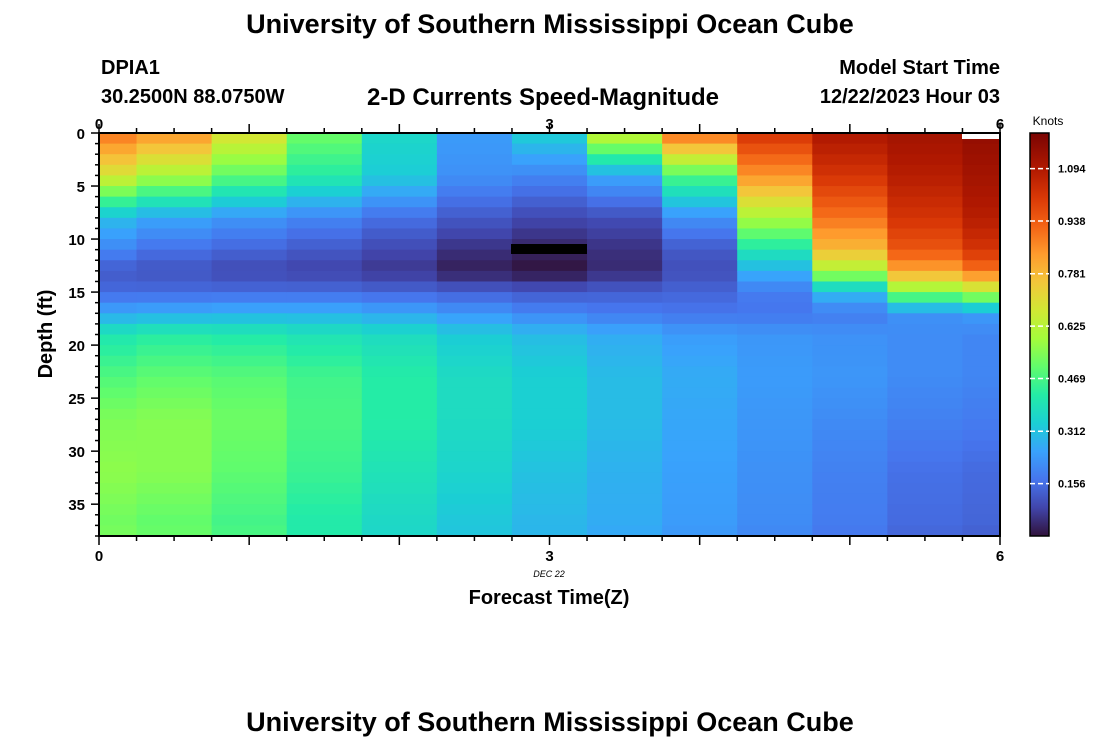  Describe the element at coordinates (76, 399) in the screenshot. I see `y-tick-label: 25` at that location.